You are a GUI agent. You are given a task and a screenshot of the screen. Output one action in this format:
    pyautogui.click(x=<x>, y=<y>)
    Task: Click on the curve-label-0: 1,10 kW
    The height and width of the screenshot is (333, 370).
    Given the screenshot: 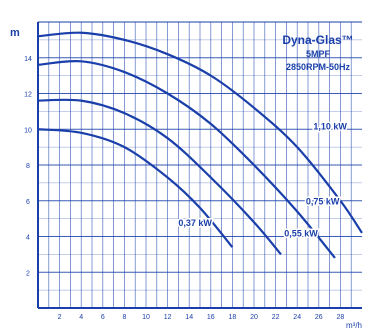 What is the action you would take?
    pyautogui.click(x=330, y=126)
    